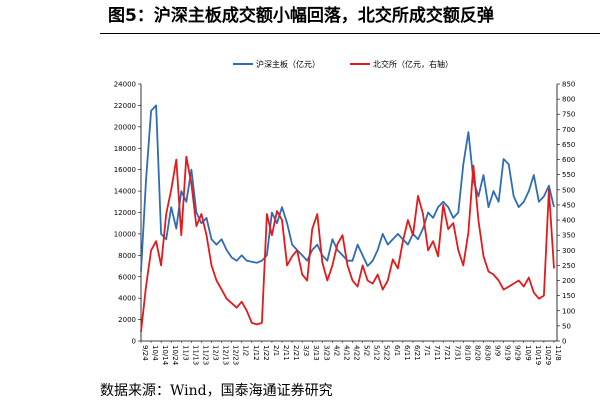  What do you see at coordinates (367, 350) in the screenshot?
I see `x-tick-label: 5/2` at bounding box center [367, 350].